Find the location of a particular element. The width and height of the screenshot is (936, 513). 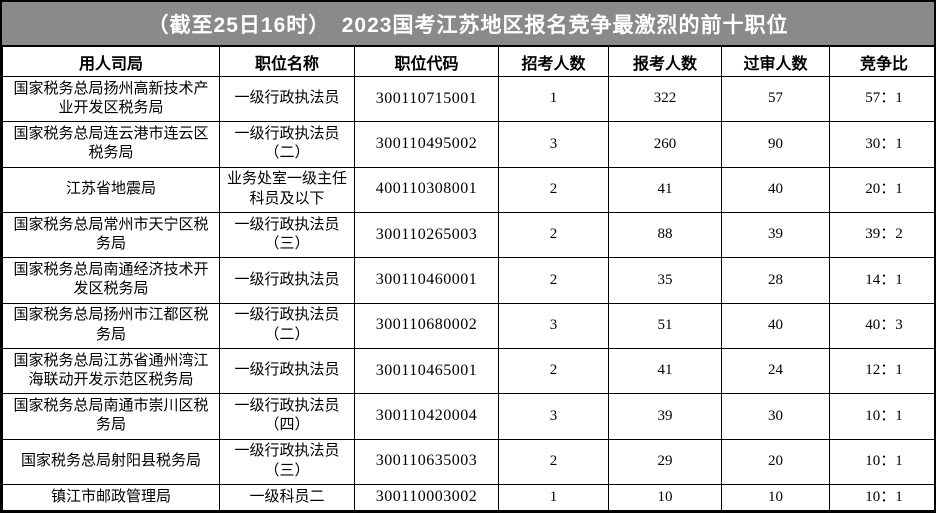

cell-position-title: 业务处室一级主任 科员及以下 is located at coordinates (287, 189).